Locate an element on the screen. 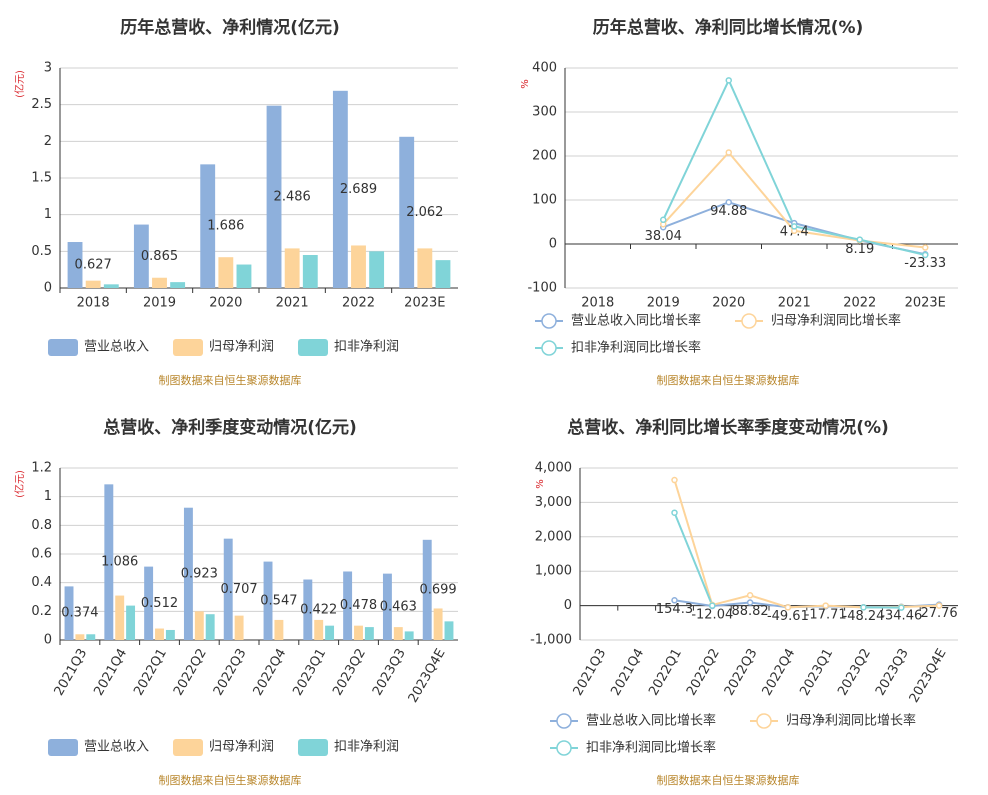 The image size is (988, 795). axis-unit: (亿元) is located at coordinates (19, 84).